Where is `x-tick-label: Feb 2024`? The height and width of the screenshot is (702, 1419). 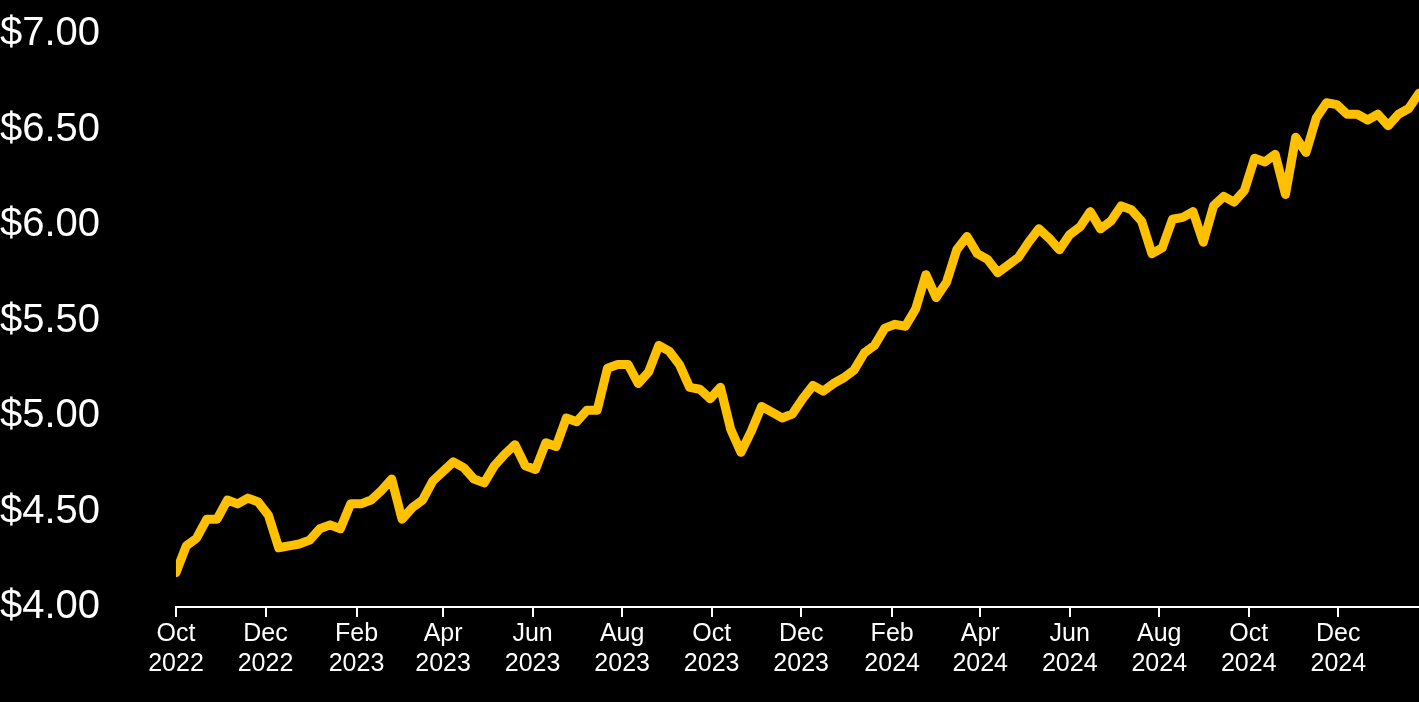 x-tick-label: Feb 2024 is located at coordinates (892, 646).